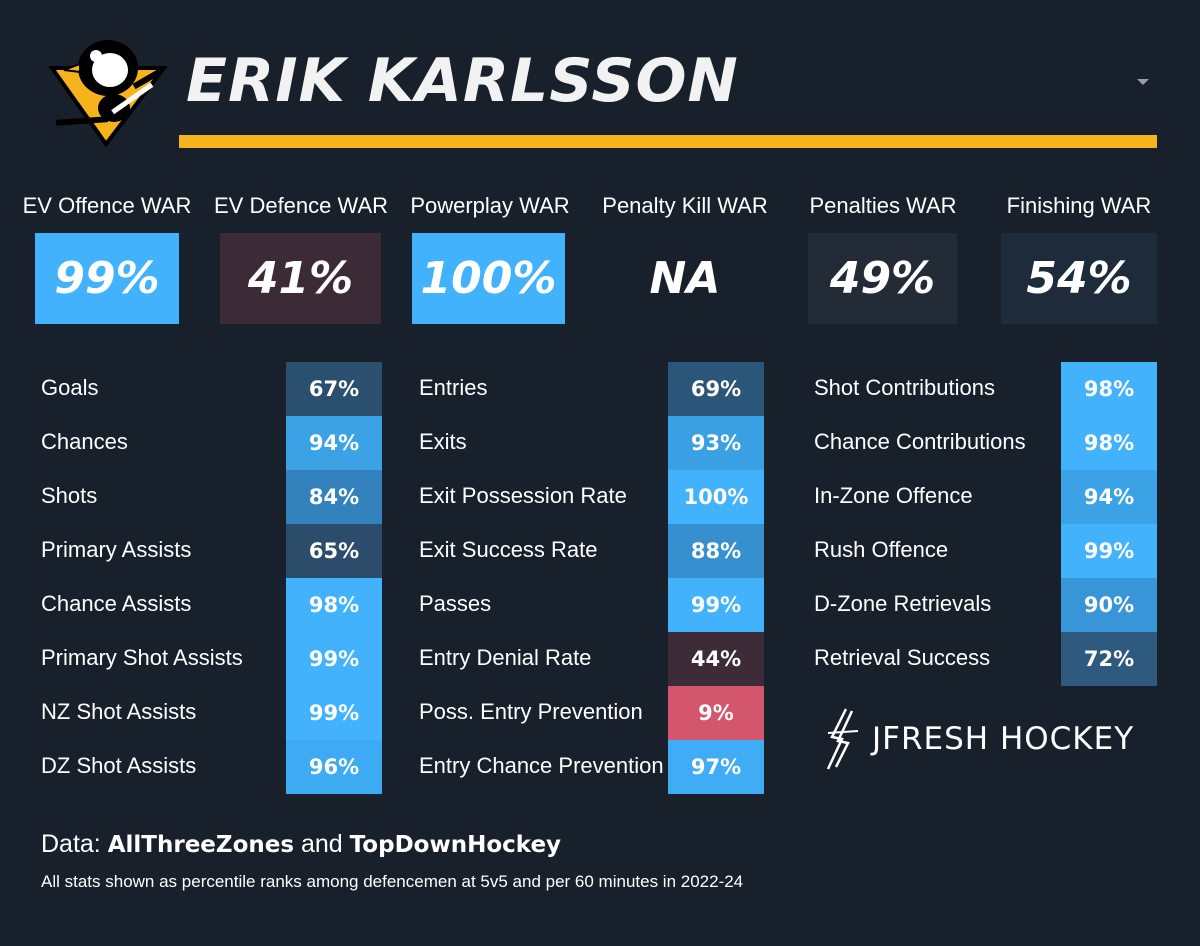  I want to click on war-label-ev-defence: EV Defence WAR, so click(301, 205).